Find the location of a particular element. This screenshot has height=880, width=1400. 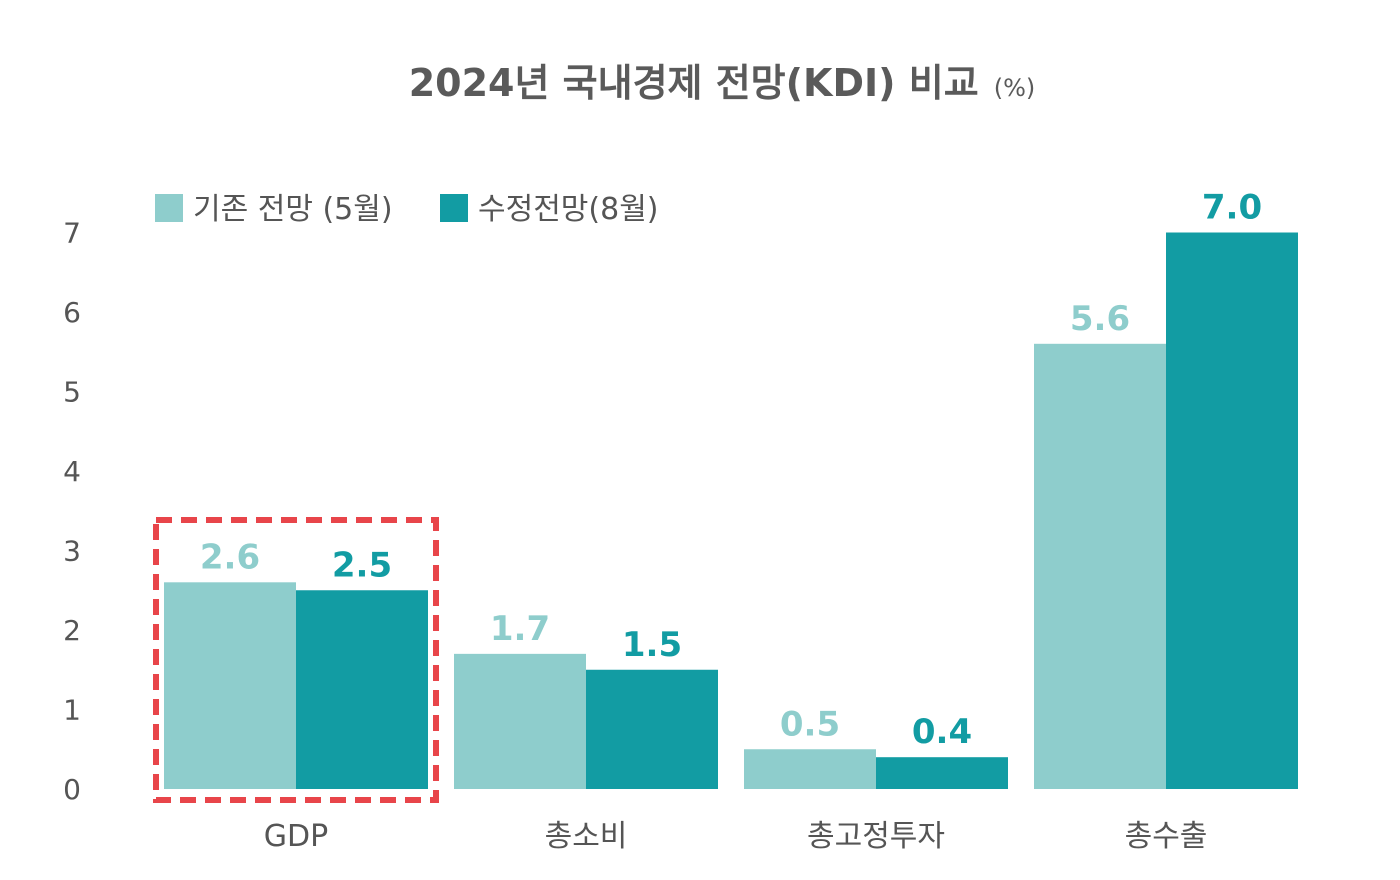

data-label: 1.7 is located at coordinates (520, 629).